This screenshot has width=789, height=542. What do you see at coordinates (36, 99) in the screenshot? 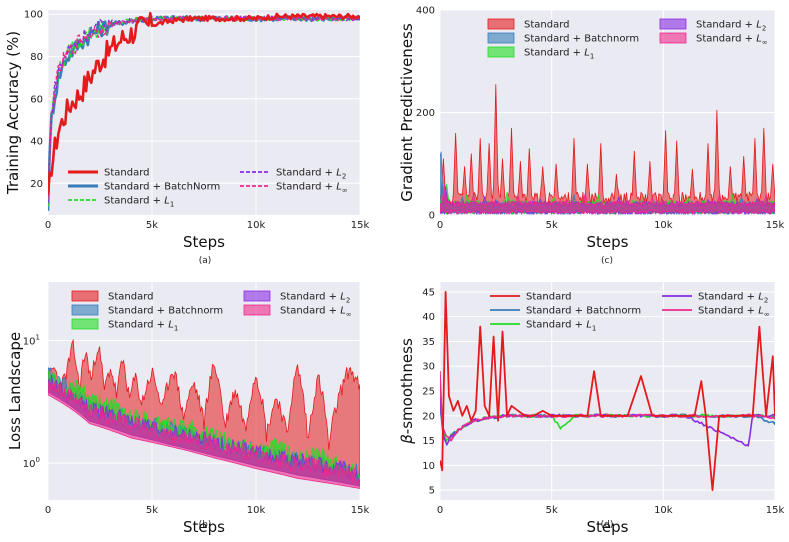
I see `y-tick-label: 60` at bounding box center [36, 99].